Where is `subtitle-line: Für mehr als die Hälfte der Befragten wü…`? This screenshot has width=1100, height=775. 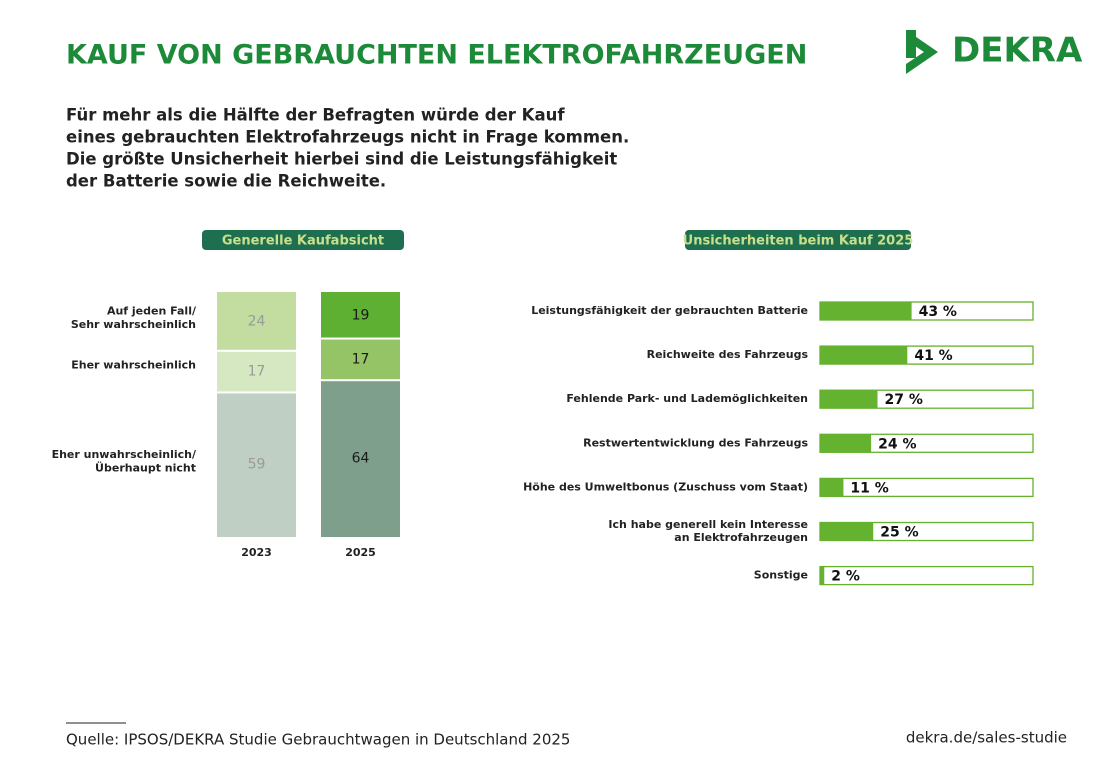
subtitle-line: Für mehr als die Hälfte der Befragten wü… is located at coordinates (315, 115).